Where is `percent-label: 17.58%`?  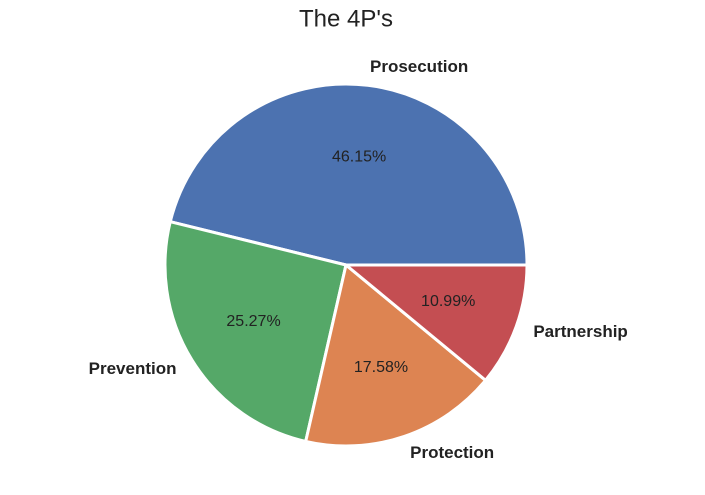
percent-label: 17.58% is located at coordinates (381, 367).